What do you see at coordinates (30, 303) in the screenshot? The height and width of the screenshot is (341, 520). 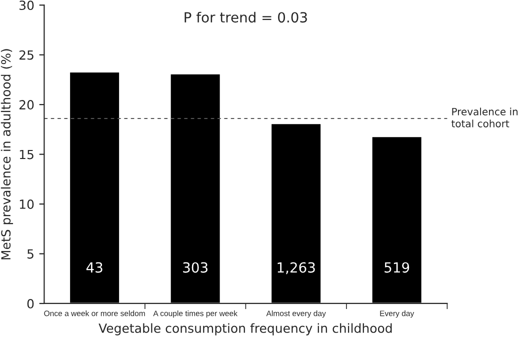 I see `y-tick-label: 0` at bounding box center [30, 303].